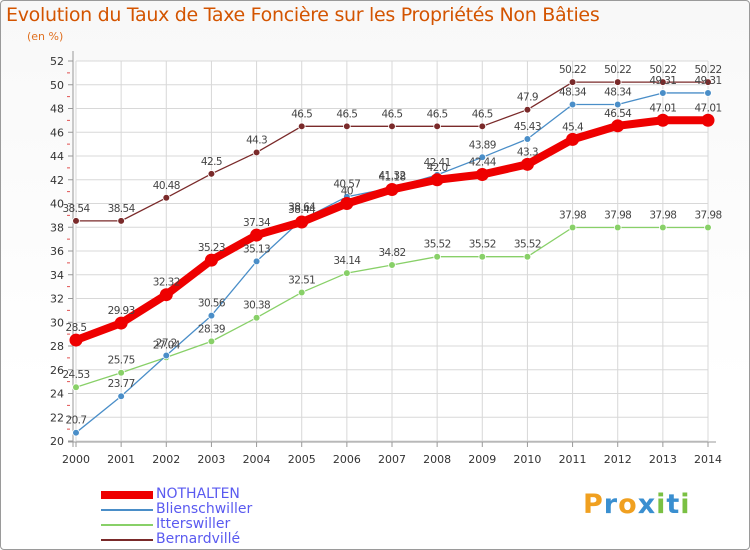 The width and height of the screenshot is (750, 550). What do you see at coordinates (573, 92) in the screenshot?
I see `data-label-blienschwiller: 48.34` at bounding box center [573, 92].